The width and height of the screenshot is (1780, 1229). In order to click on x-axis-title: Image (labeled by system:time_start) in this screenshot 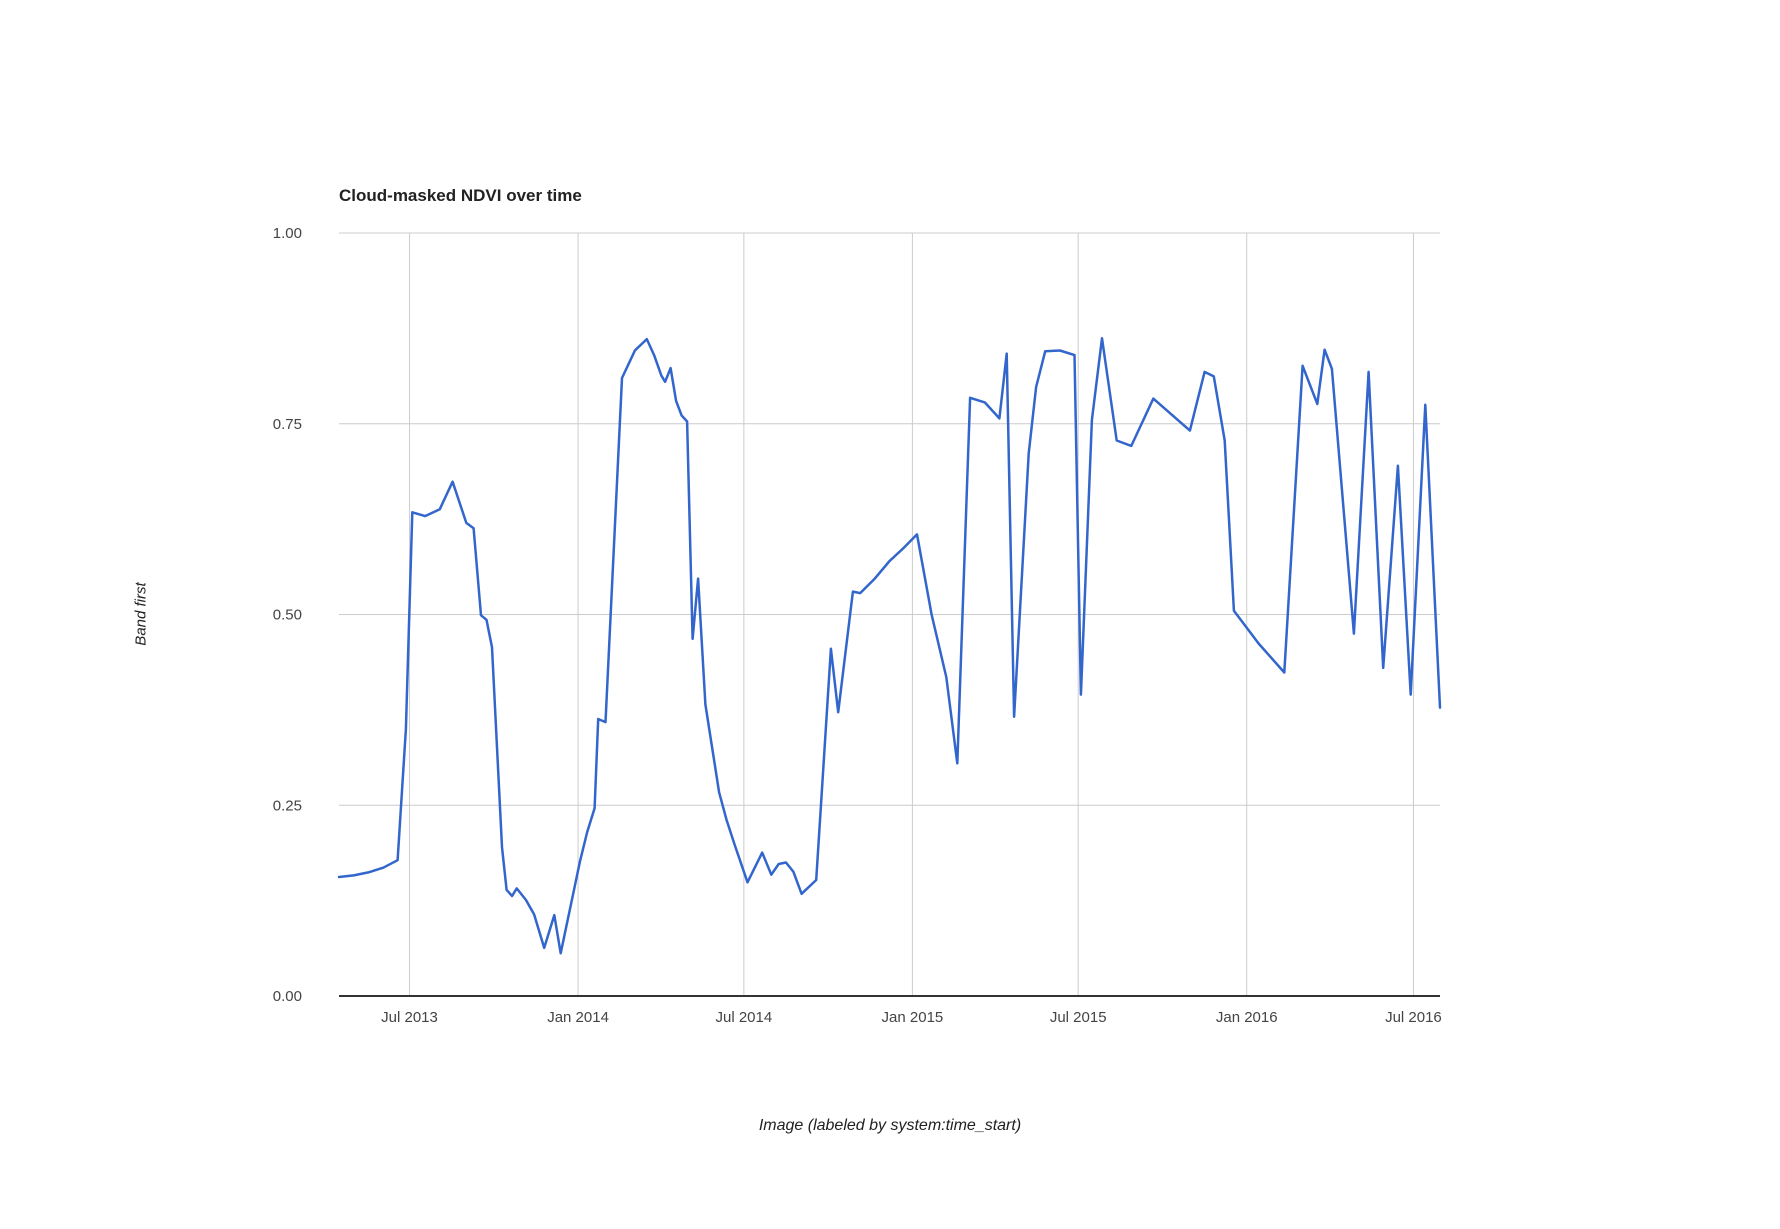, I will do `click(890, 1125)`.